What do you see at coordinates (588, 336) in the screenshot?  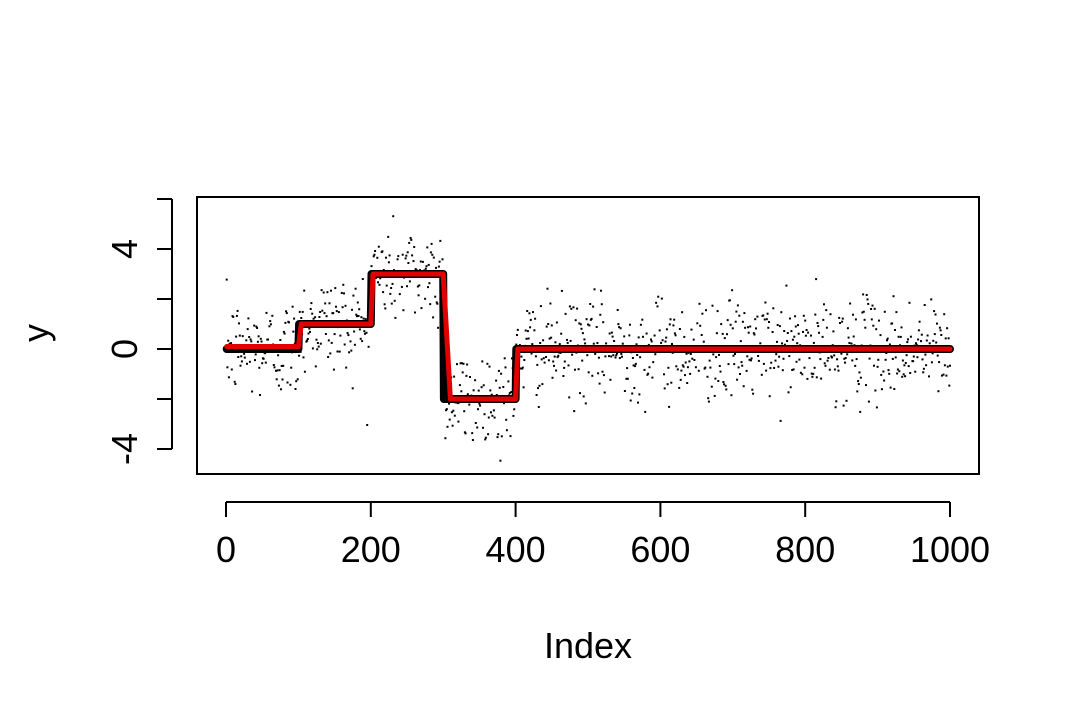 I see `fitted-lines` at bounding box center [588, 336].